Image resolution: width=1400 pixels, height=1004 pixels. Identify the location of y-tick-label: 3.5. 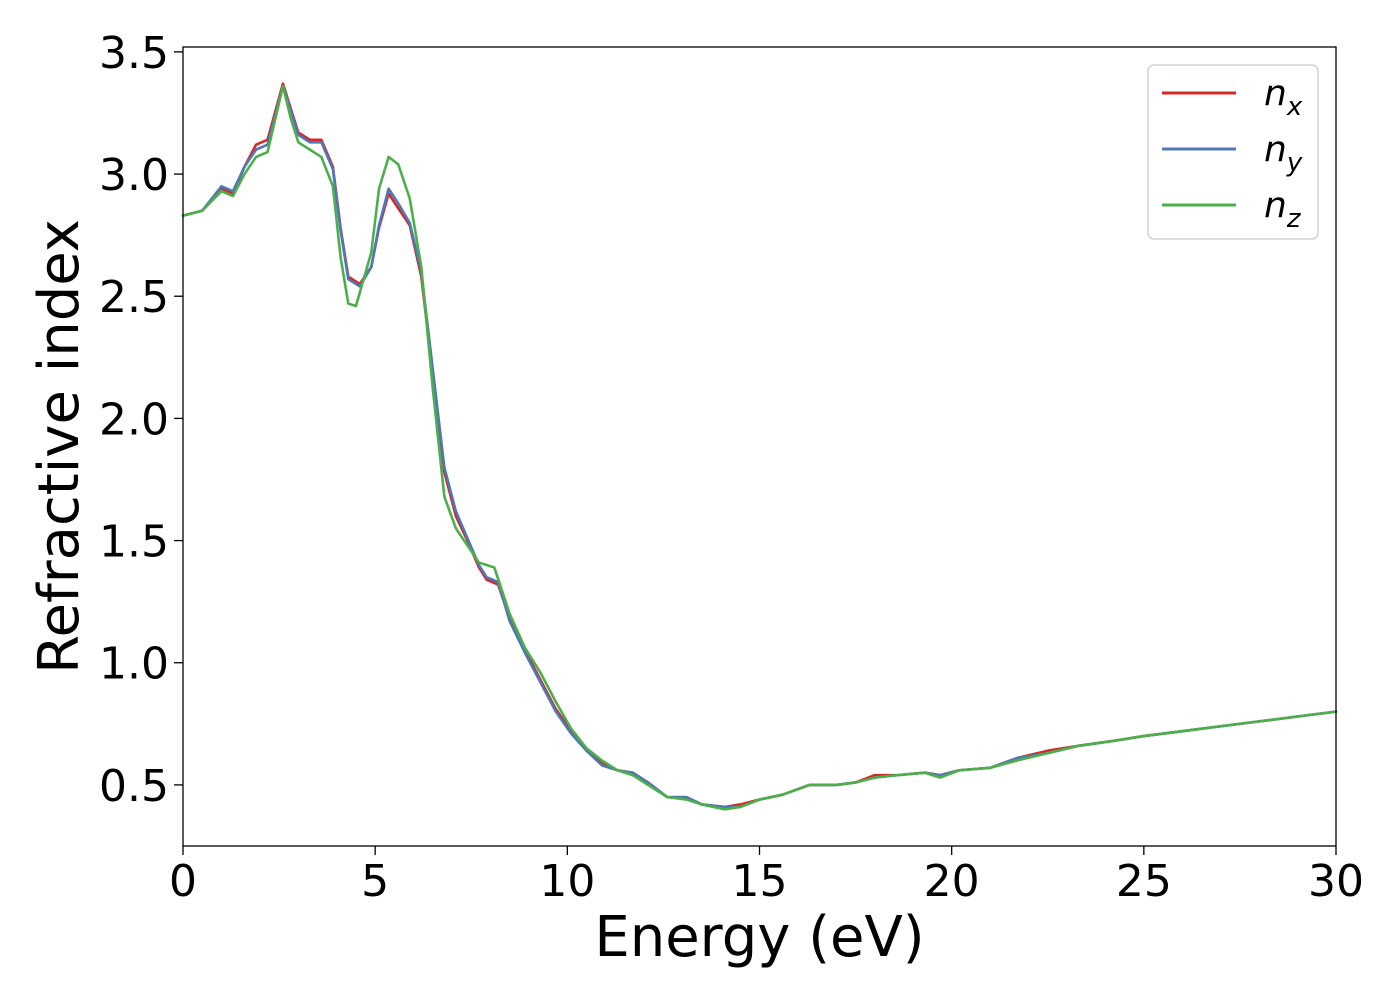
(134, 53).